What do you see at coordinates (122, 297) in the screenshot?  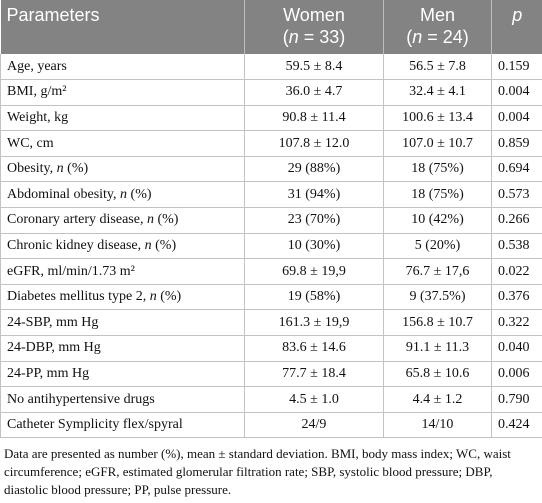 I see `row-label: Diabetes mellitus type 2, n (%)` at bounding box center [122, 297].